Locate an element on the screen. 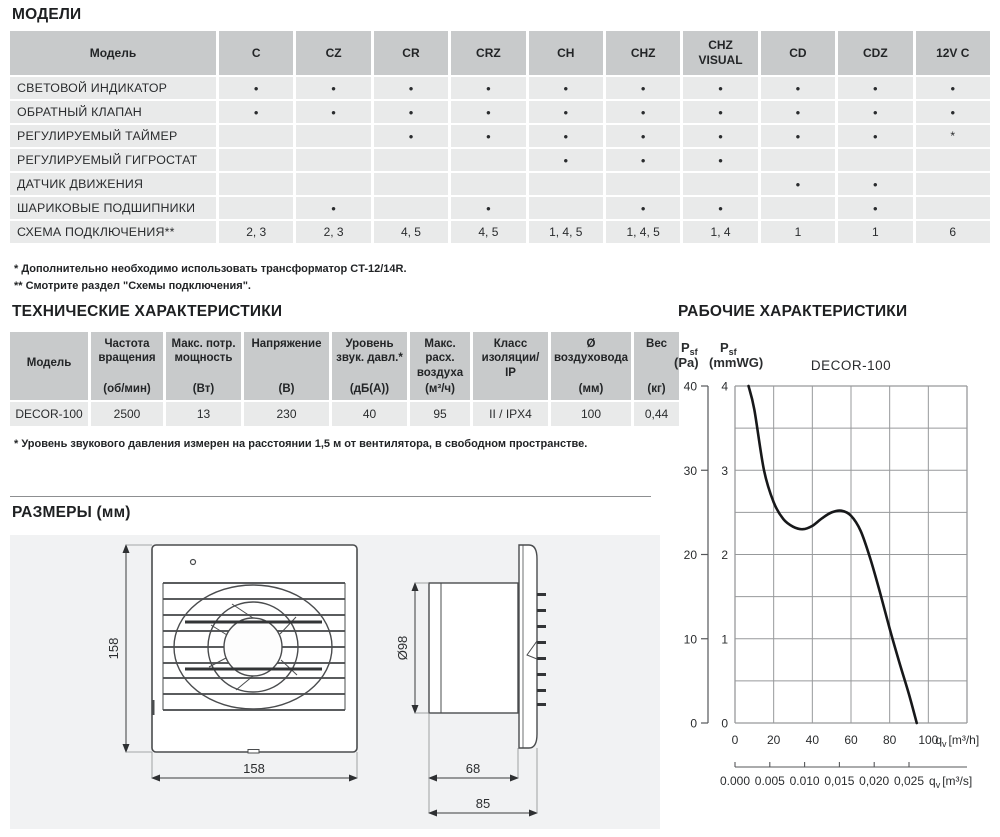 The width and height of the screenshot is (1000, 837). tech-column-header: Макс. потр. мощность (Вт) is located at coordinates (203, 366).